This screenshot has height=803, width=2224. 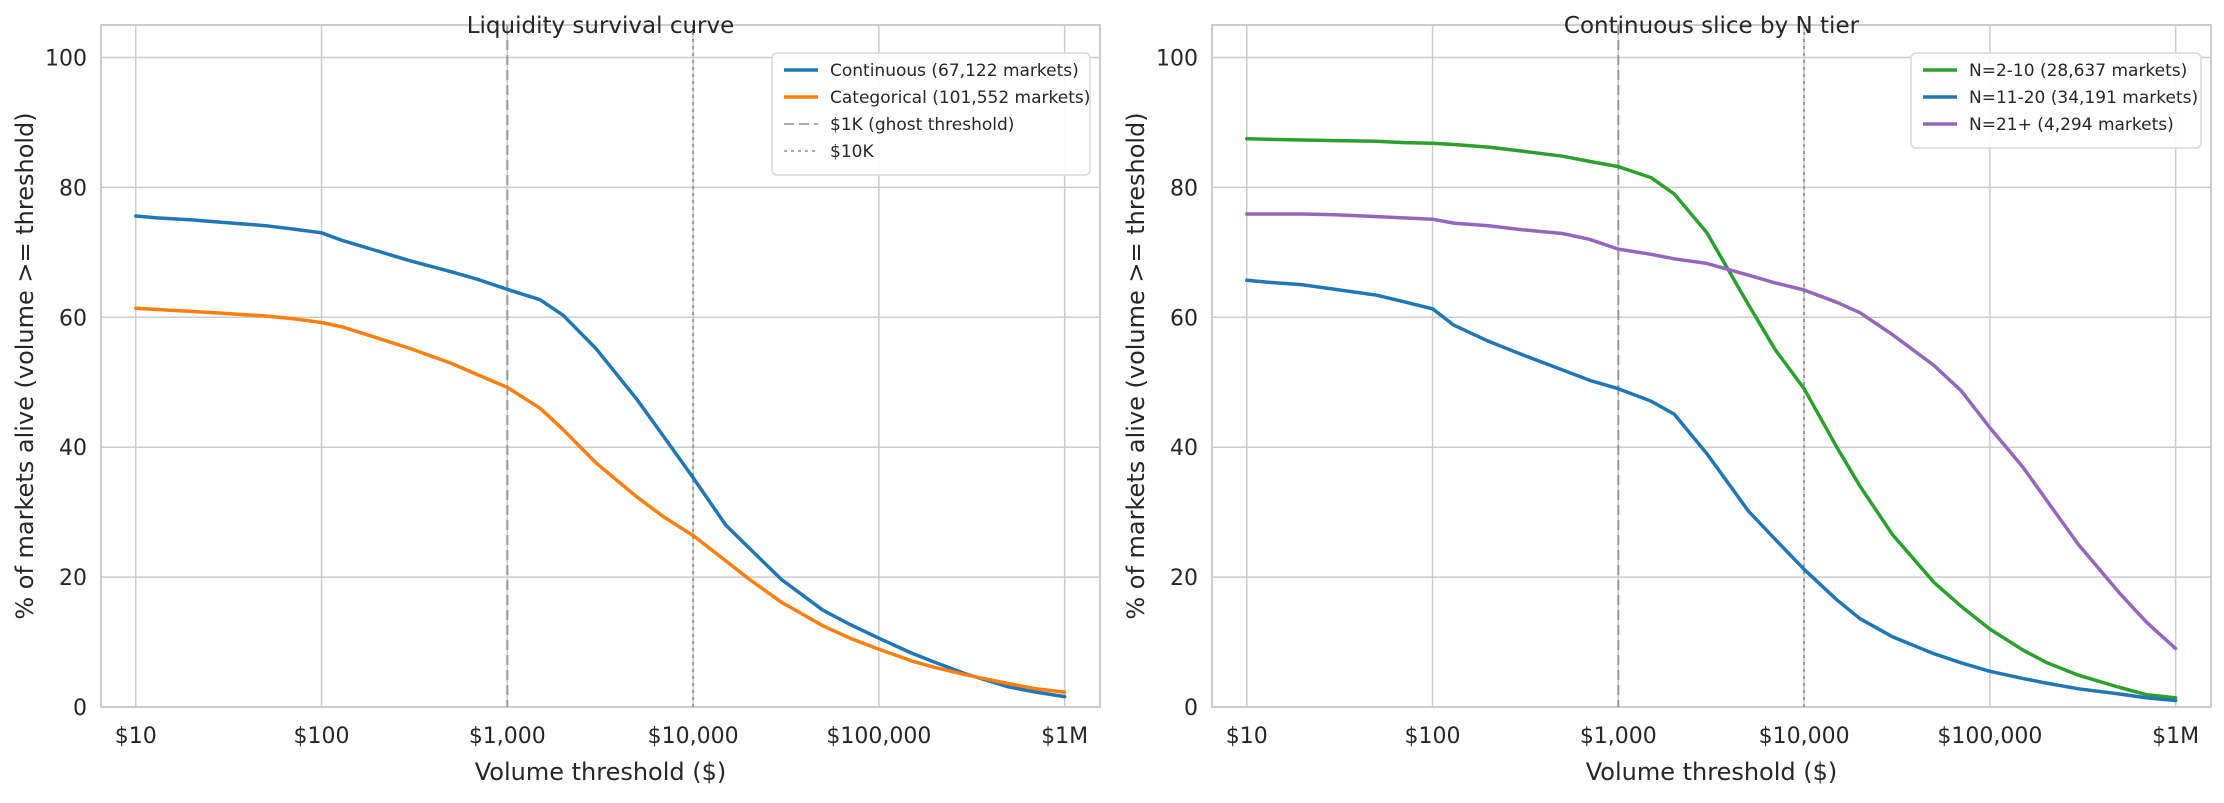 I want to click on left-y-tick-label: 60, so click(x=73, y=318).